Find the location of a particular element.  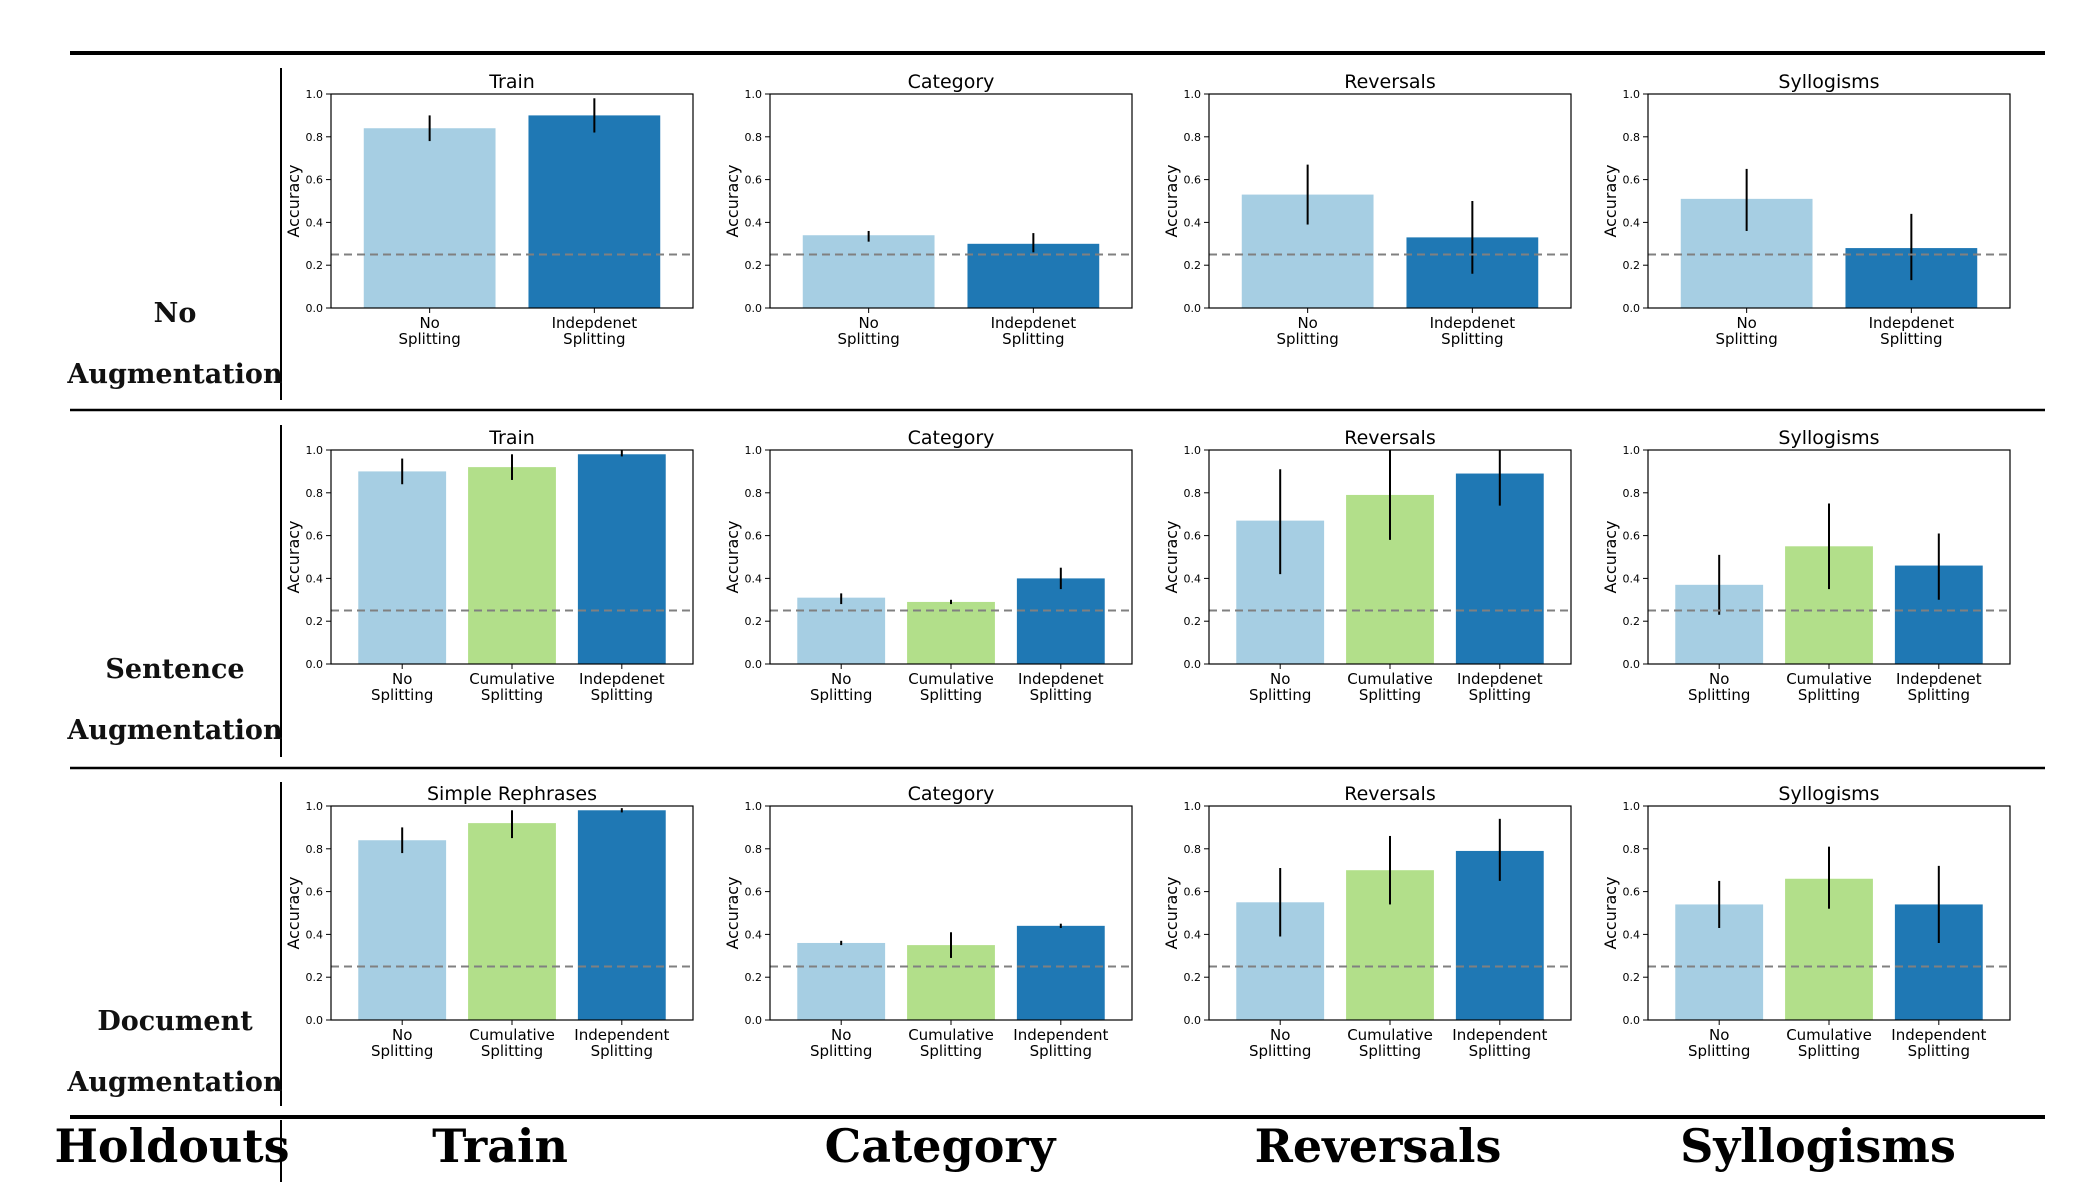

bottom-label-category: Category is located at coordinates (941, 1146).